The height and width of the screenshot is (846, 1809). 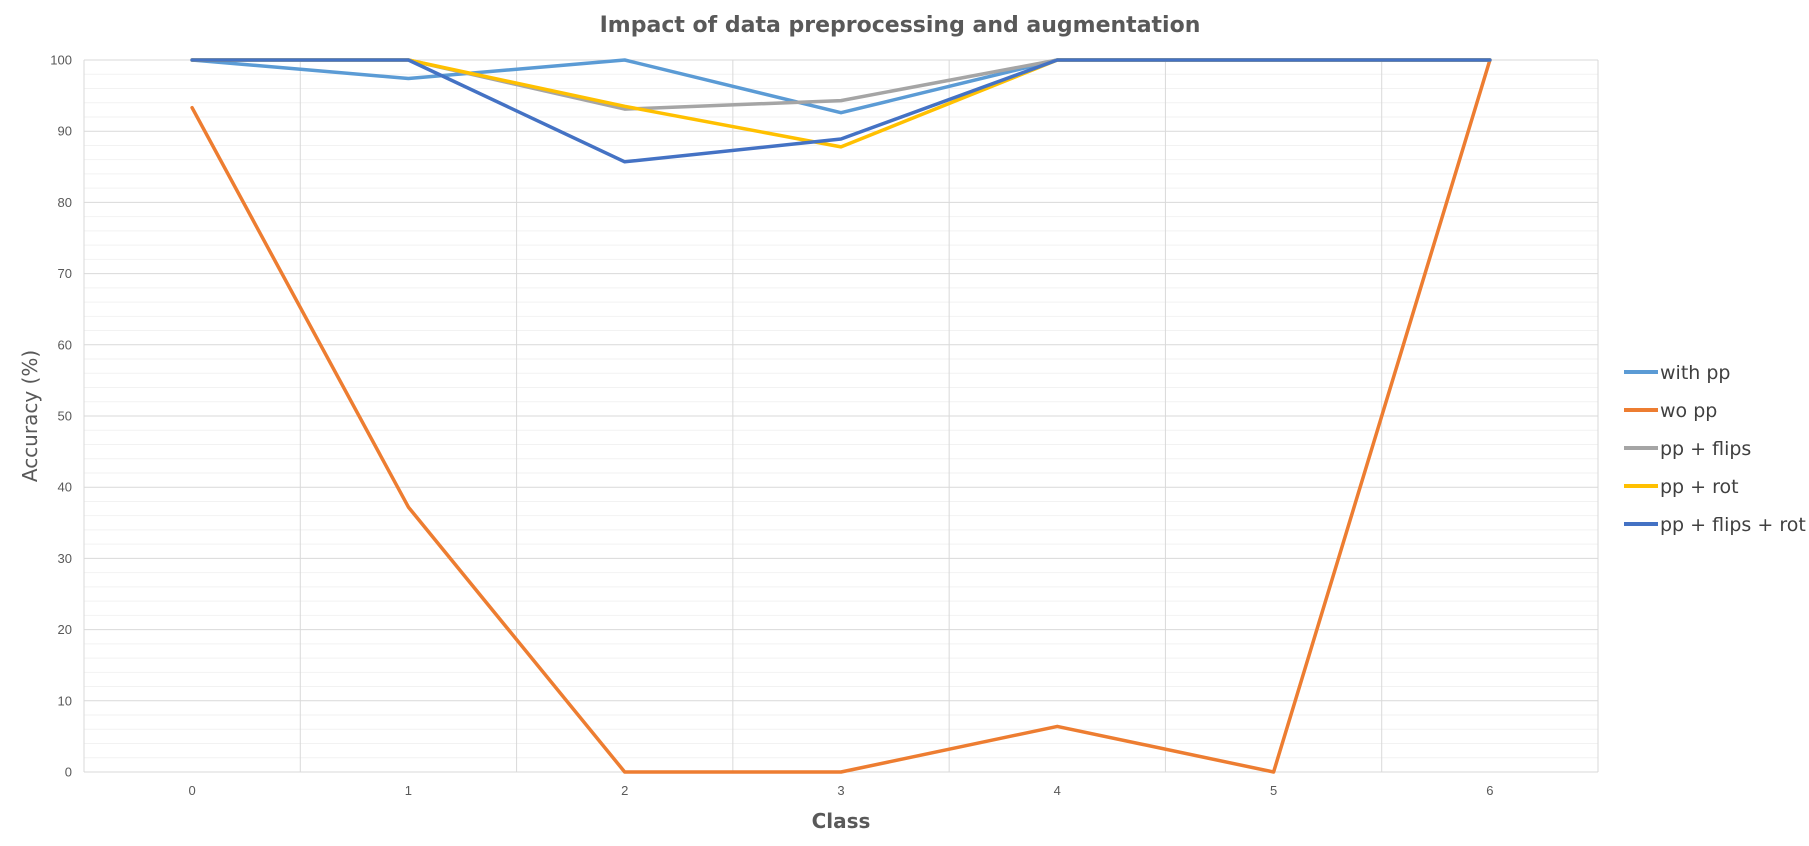 What do you see at coordinates (624, 790) in the screenshot?
I see `x-tick-label: 2` at bounding box center [624, 790].